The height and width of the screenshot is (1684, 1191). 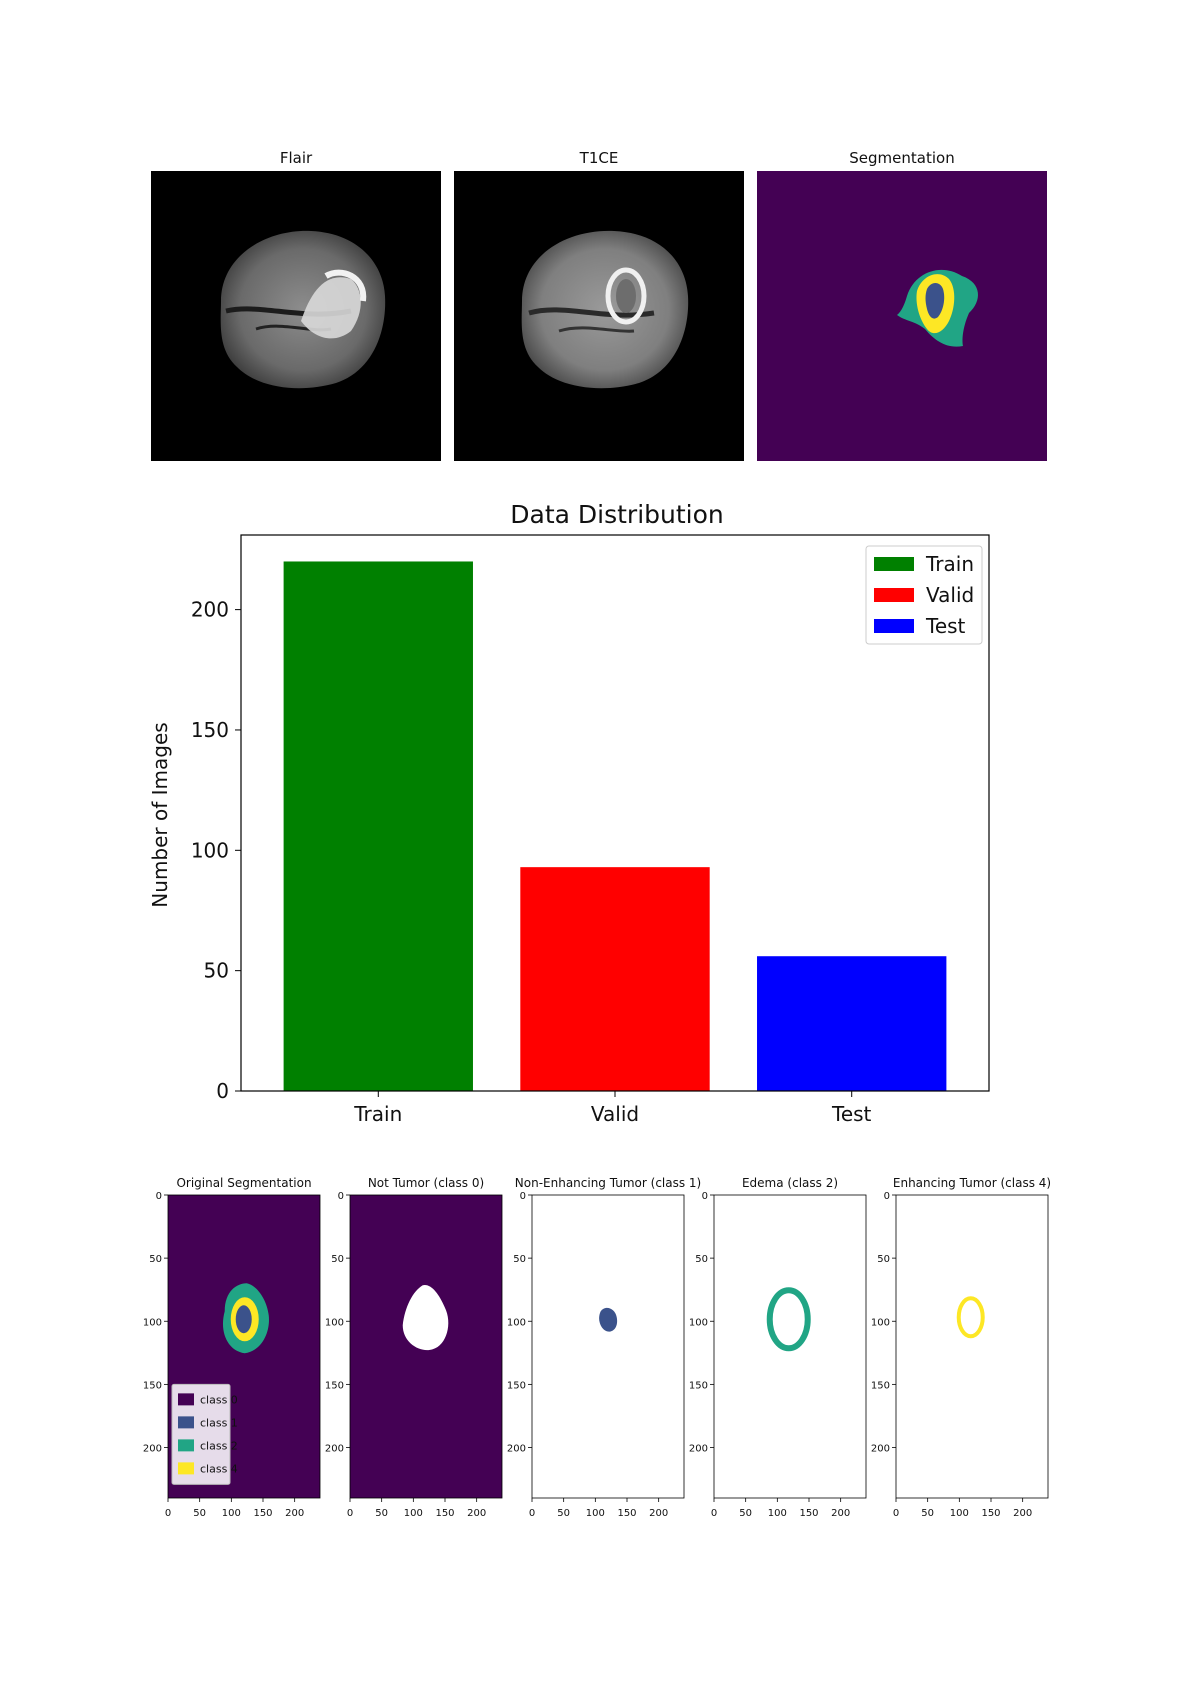 I want to click on y-tick-label: 150, so click(x=210, y=730).